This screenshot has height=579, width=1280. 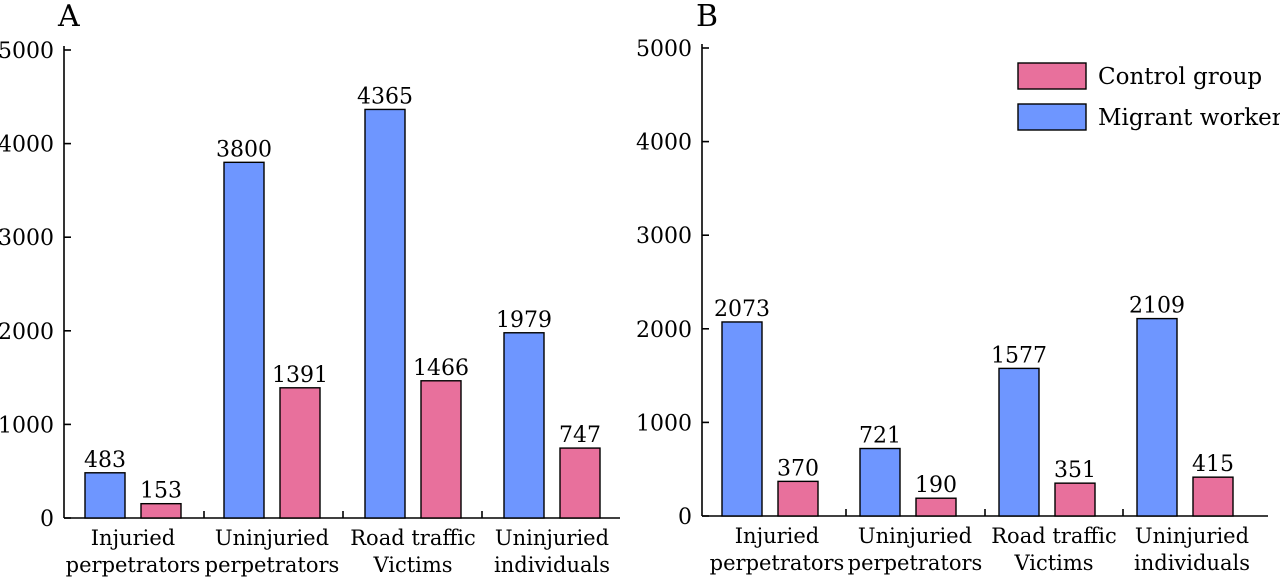 What do you see at coordinates (1157, 306) in the screenshot?
I see `data-label: 2109` at bounding box center [1157, 306].